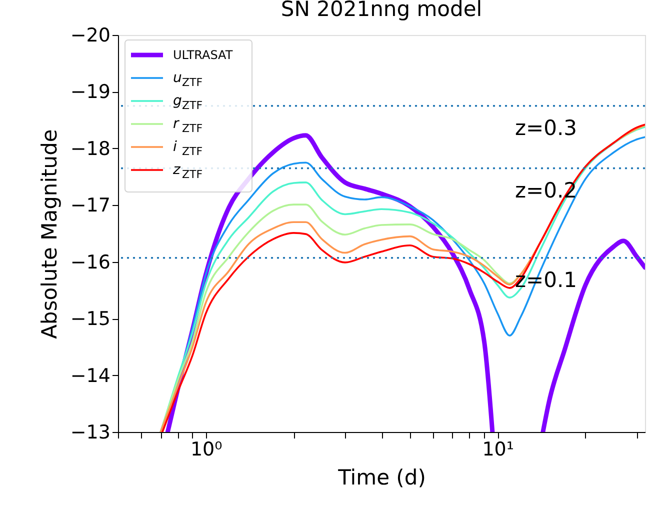  Describe the element at coordinates (90, 205) in the screenshot. I see `y-tick-label: −17` at that location.